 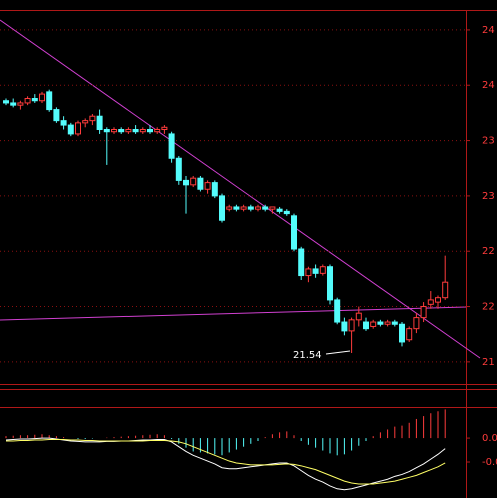 I want to click on annotation: 21.54, so click(x=307, y=355).